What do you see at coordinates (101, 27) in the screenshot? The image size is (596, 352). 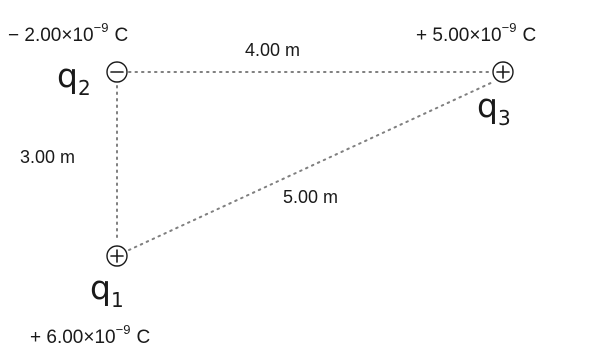 I see `q2-exponent: −9` at bounding box center [101, 27].